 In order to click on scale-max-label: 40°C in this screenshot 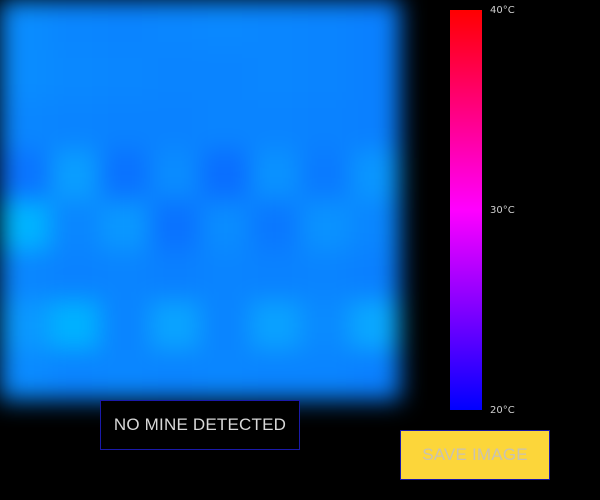, I will do `click(502, 10)`.